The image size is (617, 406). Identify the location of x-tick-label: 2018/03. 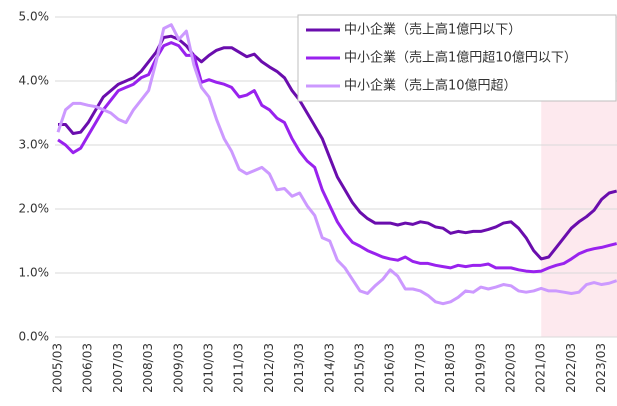
(450, 368).